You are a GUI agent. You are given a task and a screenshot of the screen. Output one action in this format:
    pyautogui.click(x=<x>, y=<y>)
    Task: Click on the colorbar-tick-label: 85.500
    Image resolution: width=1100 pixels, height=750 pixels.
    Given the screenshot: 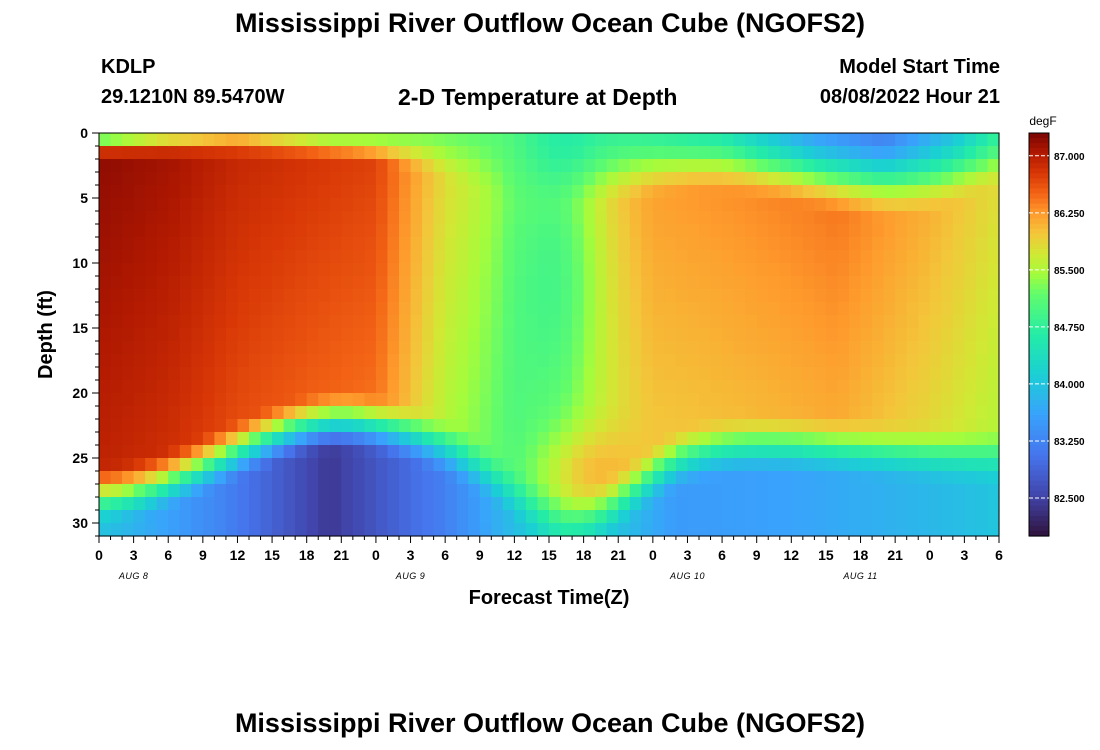 What is the action you would take?
    pyautogui.click(x=1069, y=271)
    